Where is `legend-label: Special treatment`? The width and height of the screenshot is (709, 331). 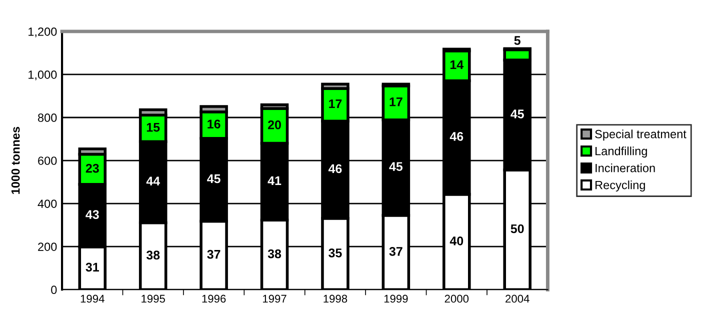
legend-label: Special treatment is located at coordinates (640, 135).